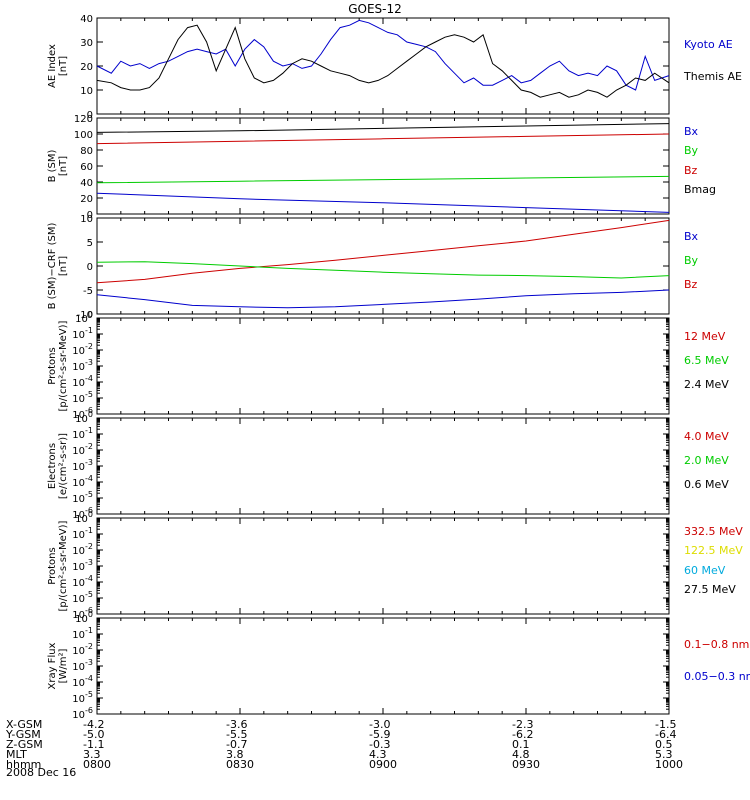 The height and width of the screenshot is (800, 750). I want to click on legend-entry: 0.6 MeV, so click(706, 484).